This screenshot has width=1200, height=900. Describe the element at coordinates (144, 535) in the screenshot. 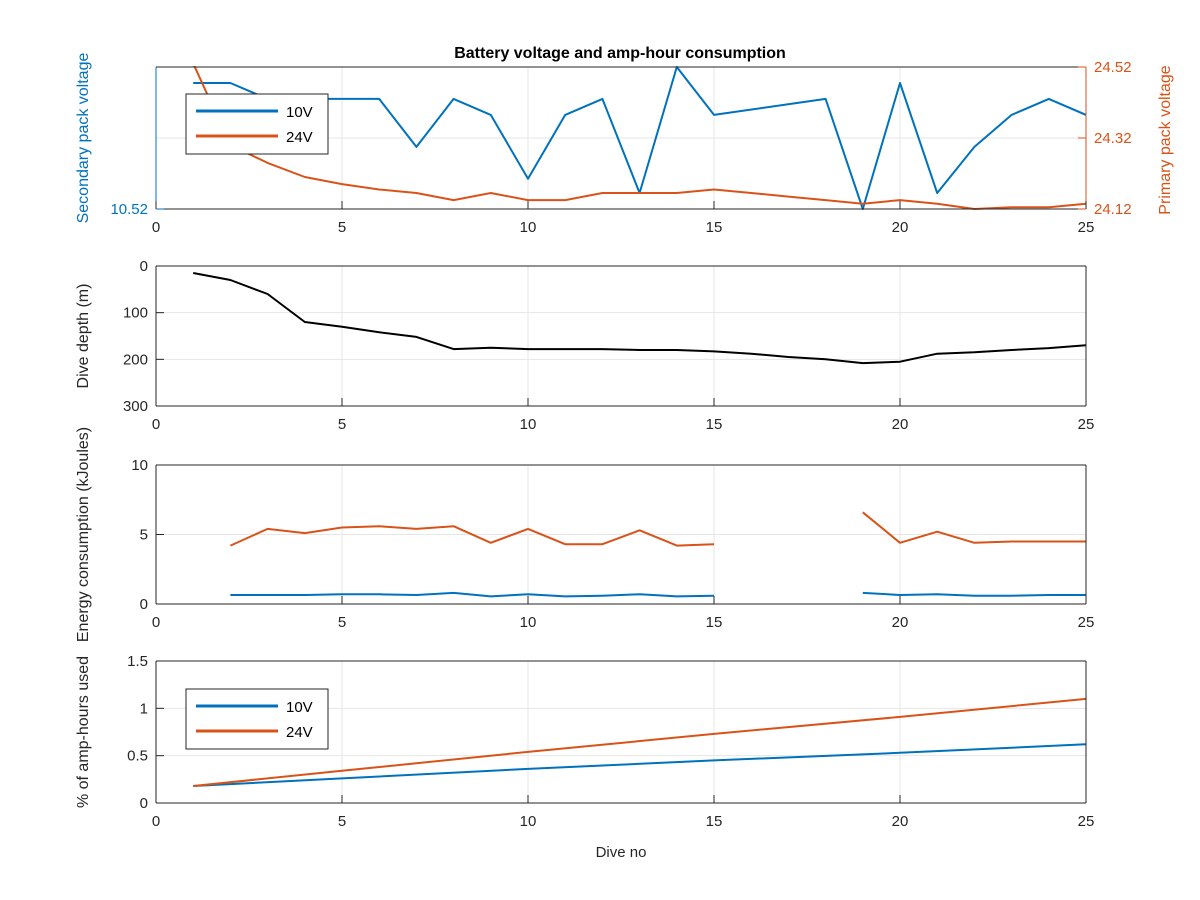

I see `y-tick-label: 5` at that location.